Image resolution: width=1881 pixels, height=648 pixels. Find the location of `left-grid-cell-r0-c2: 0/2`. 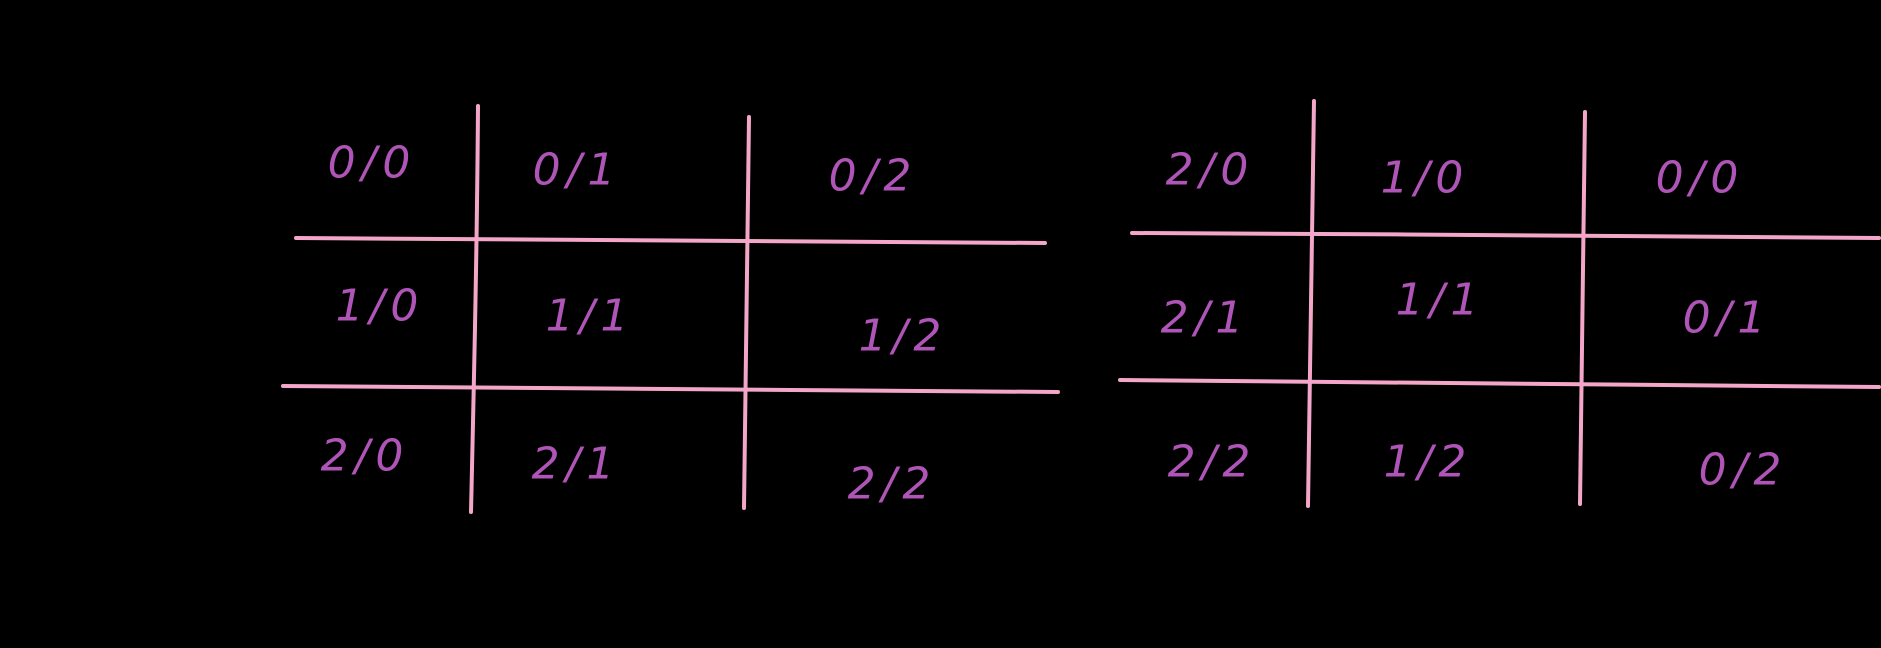

left-grid-cell-r0-c2: 0/2 is located at coordinates (873, 176).